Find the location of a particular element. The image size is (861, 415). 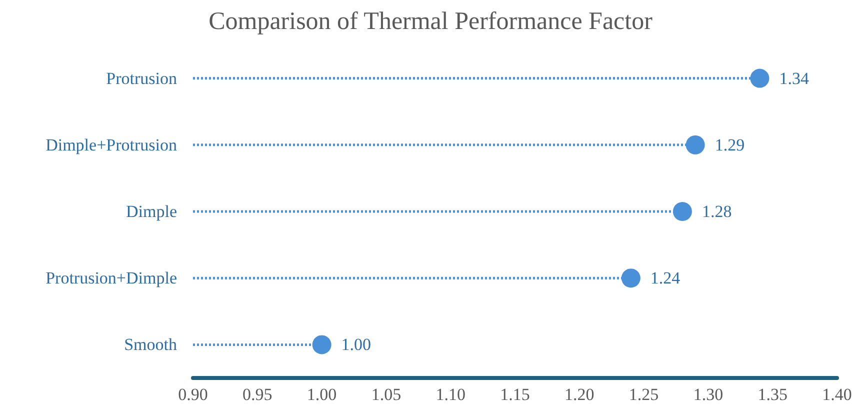

x-tick-label: 1.35 is located at coordinates (773, 394).